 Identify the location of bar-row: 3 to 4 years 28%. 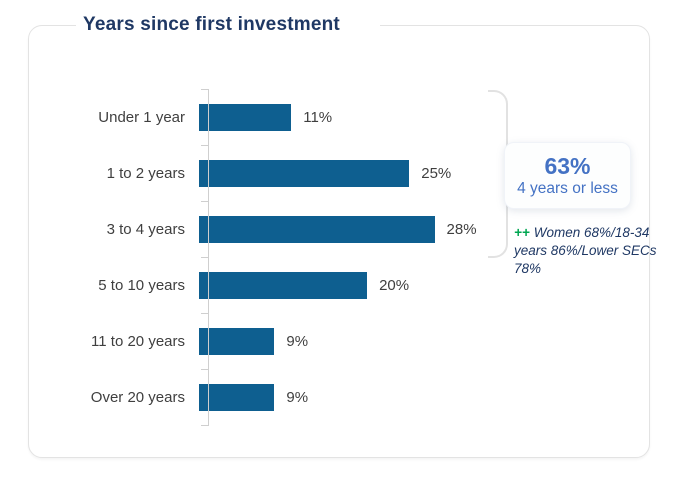
(339, 229).